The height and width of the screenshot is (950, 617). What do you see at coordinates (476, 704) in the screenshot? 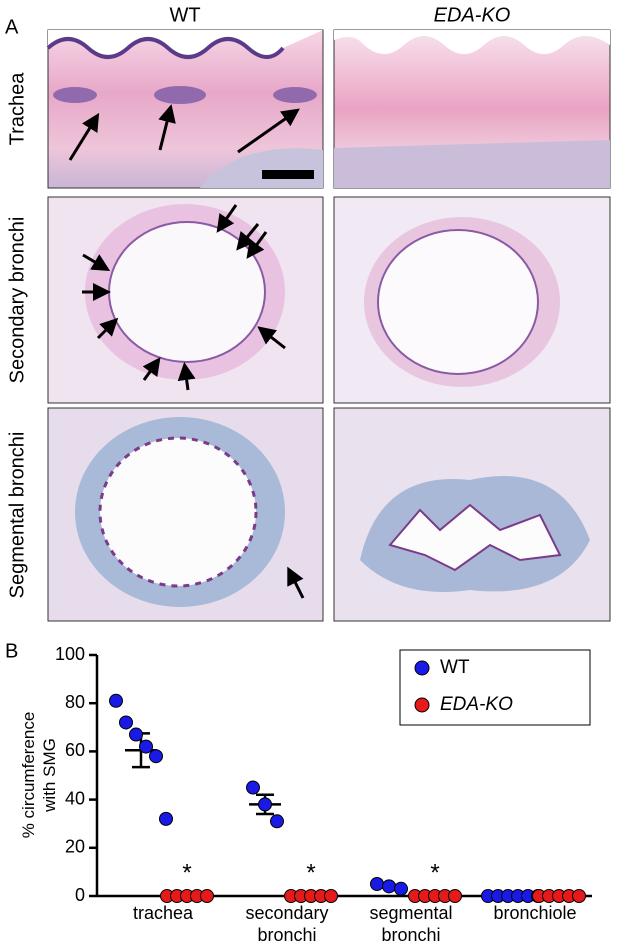
I see `legend-label: EDA-KO` at bounding box center [476, 704].